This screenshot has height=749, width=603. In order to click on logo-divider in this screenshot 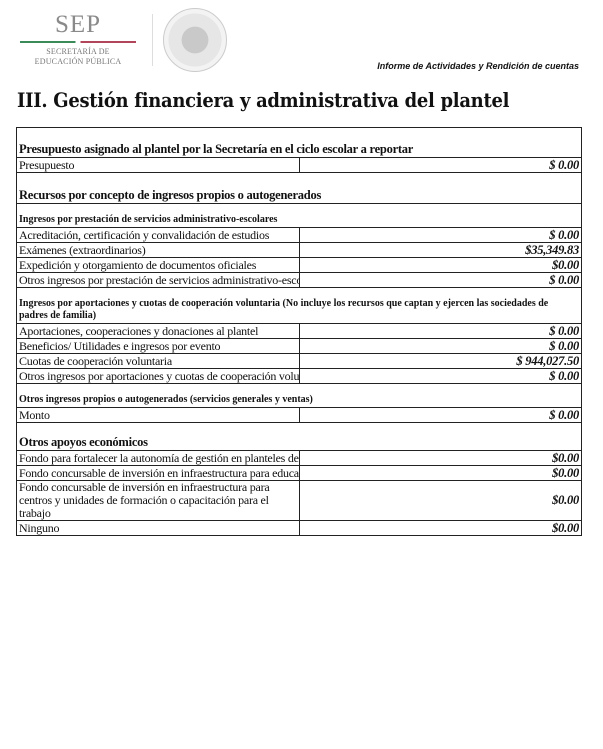, I will do `click(152, 40)`.